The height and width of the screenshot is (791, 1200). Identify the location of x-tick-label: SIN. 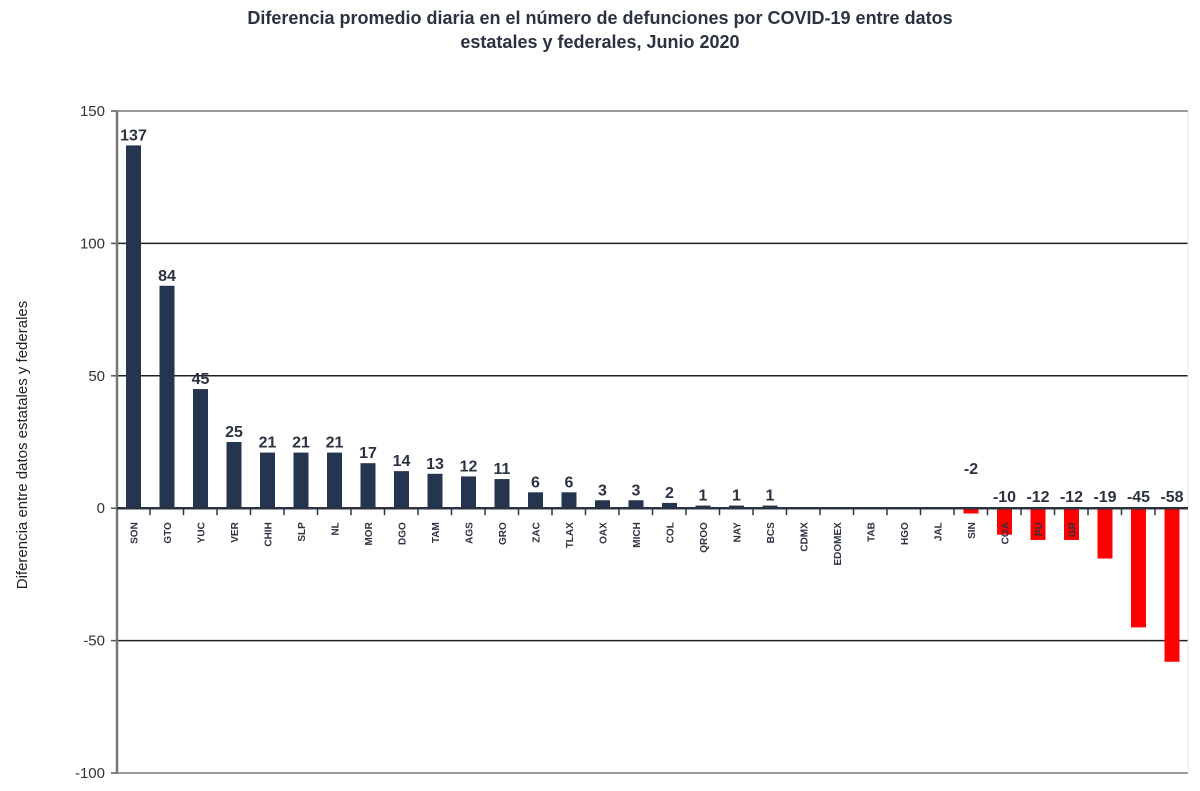
(972, 530).